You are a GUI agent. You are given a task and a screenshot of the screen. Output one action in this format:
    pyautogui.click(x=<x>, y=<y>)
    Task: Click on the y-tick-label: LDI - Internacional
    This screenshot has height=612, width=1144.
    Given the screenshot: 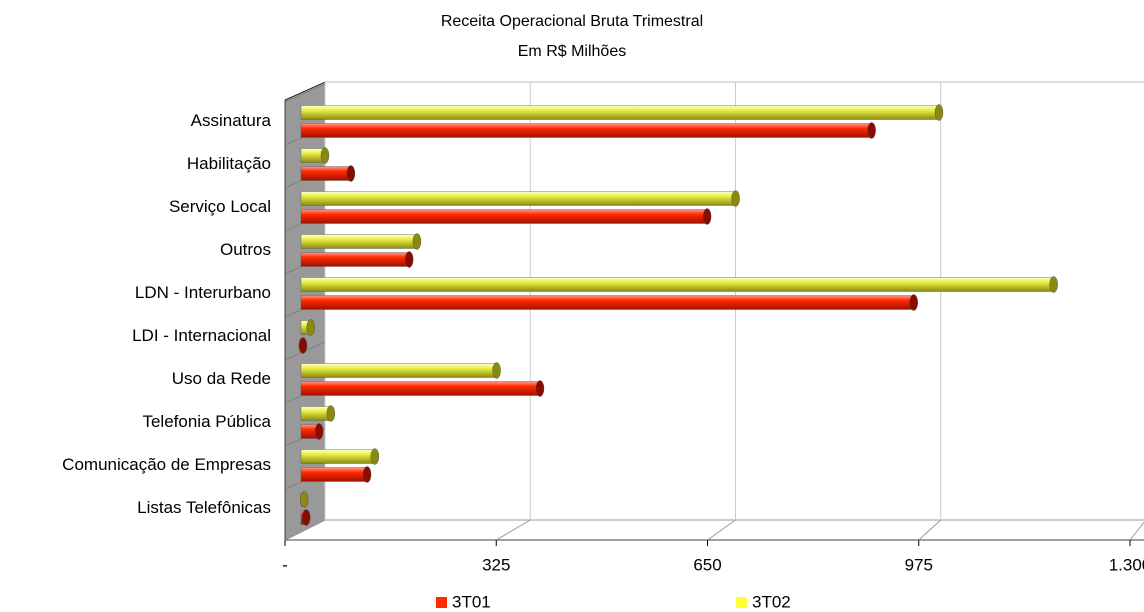 What is the action you would take?
    pyautogui.click(x=201, y=335)
    